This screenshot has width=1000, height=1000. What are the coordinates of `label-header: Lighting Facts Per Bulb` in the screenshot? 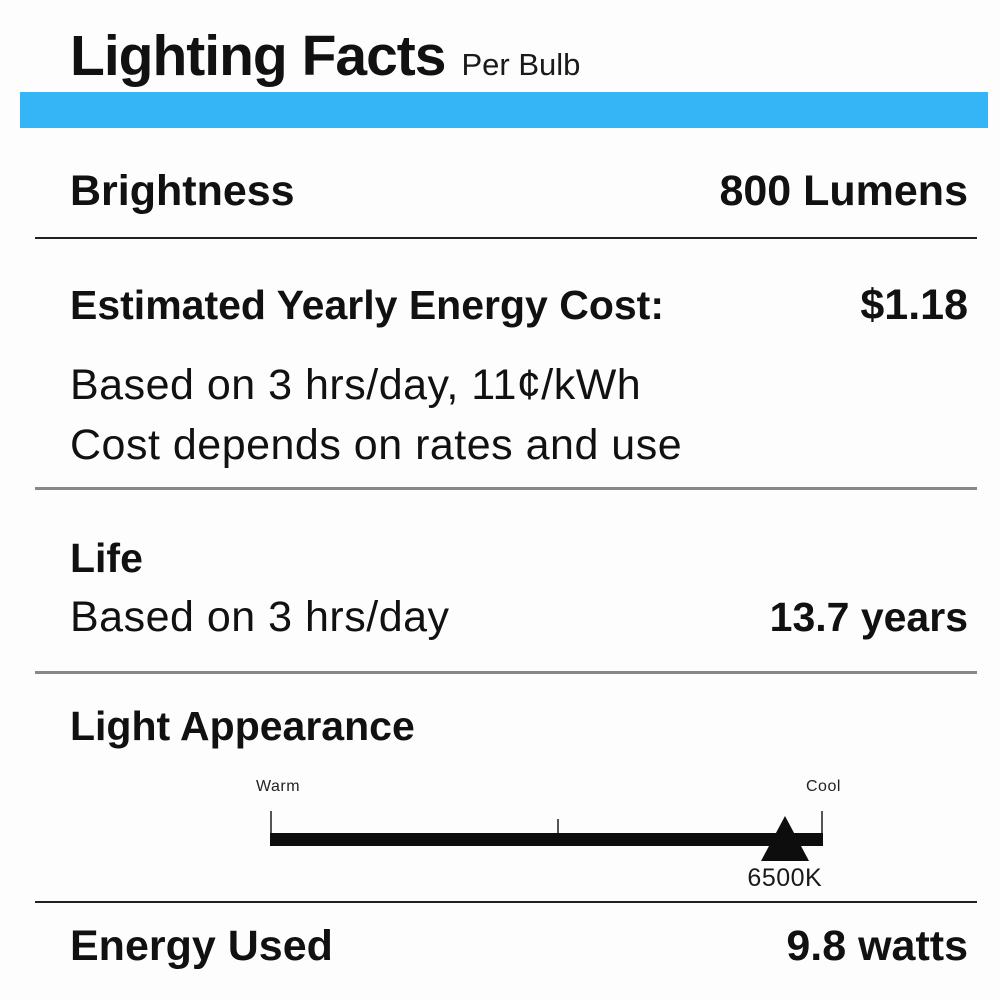 It's located at (500, 46).